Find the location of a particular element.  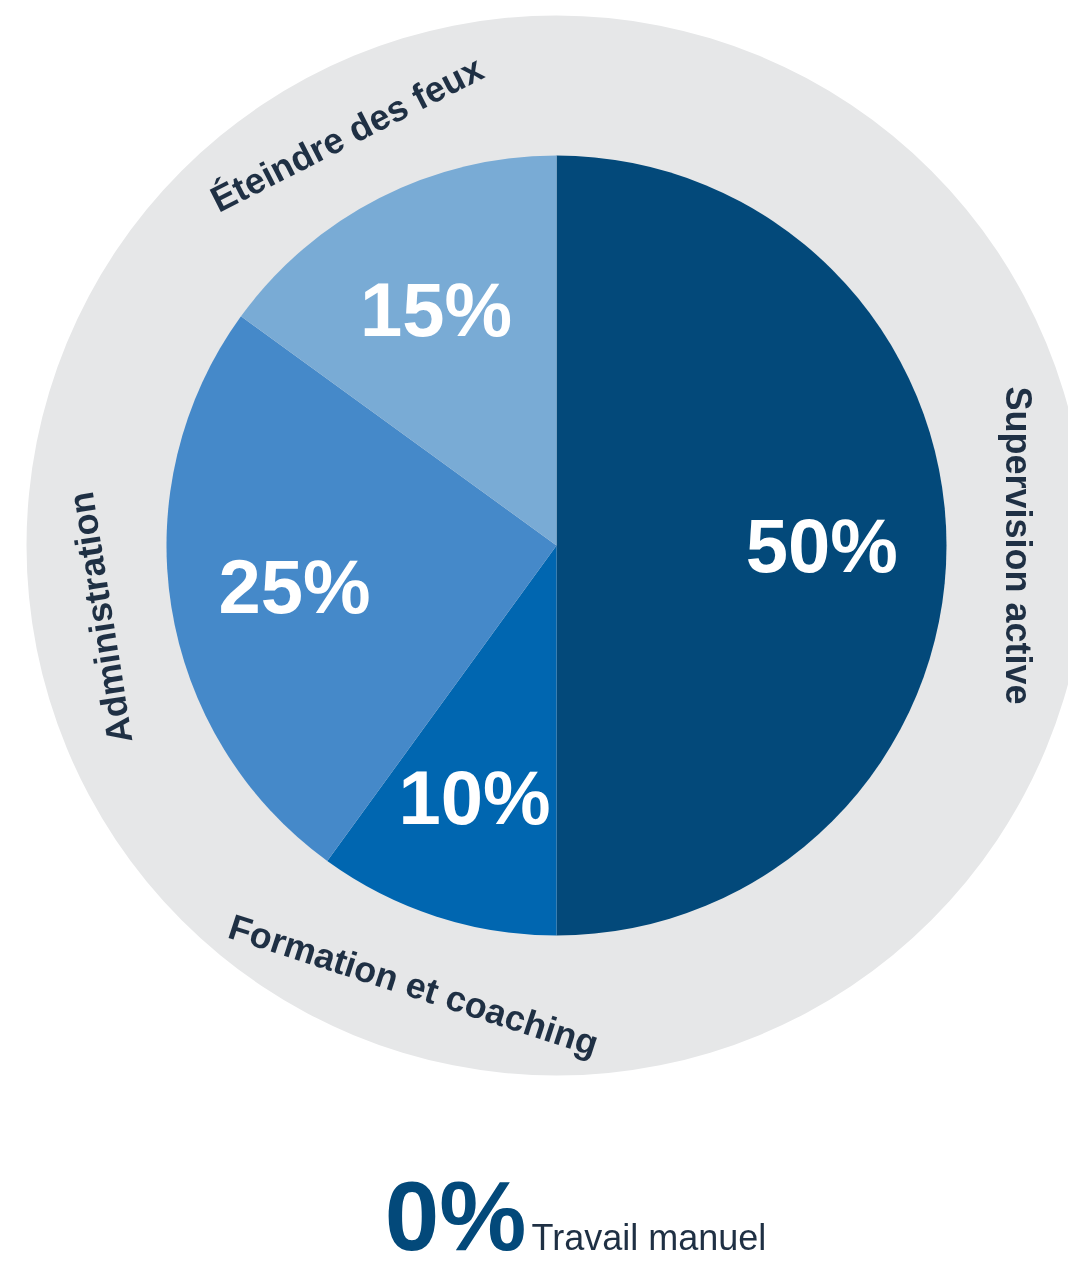

category-label: Travail manuel is located at coordinates (649, 1237).